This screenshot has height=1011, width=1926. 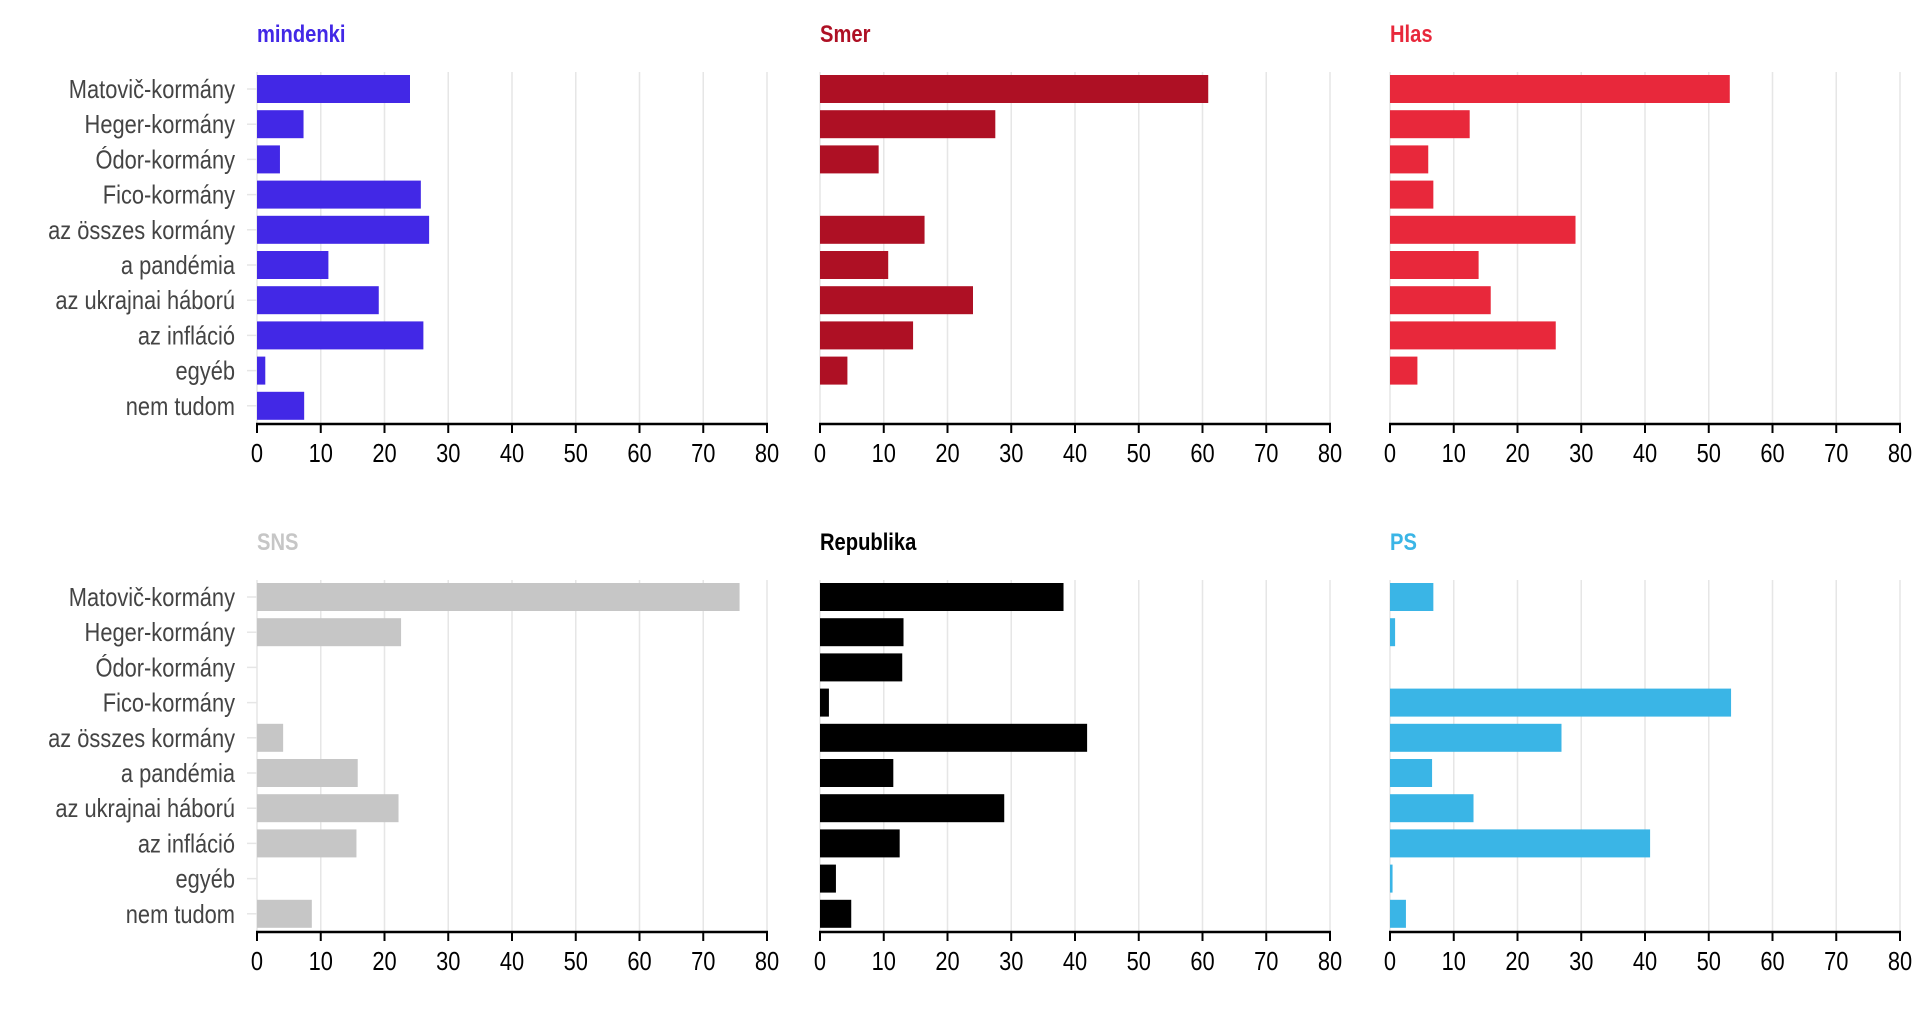 What do you see at coordinates (1266, 453) in the screenshot?
I see `x-tick-label-wrap: 70` at bounding box center [1266, 453].